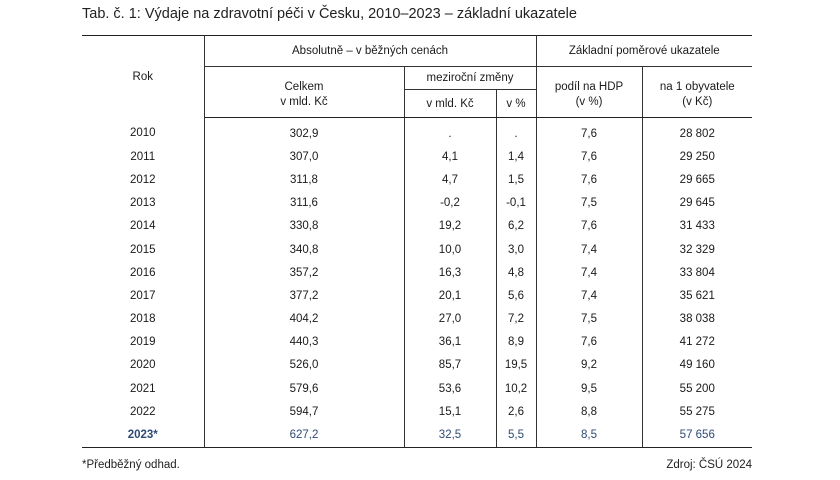  Describe the element at coordinates (450, 157) in the screenshot. I see `cell-mez-kc: 4,1` at that location.